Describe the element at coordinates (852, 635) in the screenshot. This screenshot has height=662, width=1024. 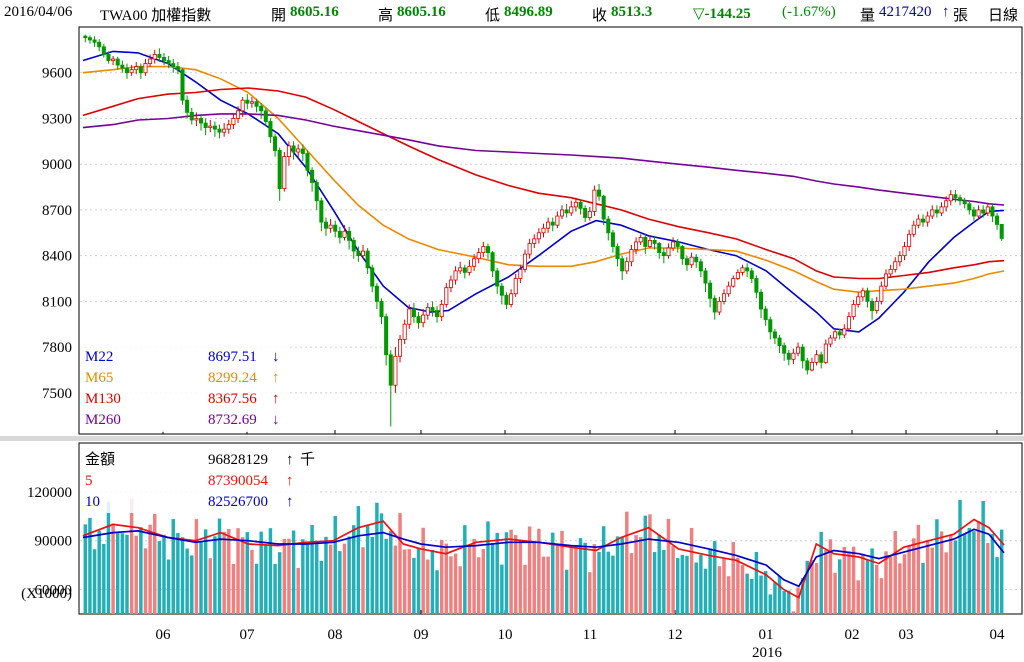
I see `x-tick-label: 02` at that location.